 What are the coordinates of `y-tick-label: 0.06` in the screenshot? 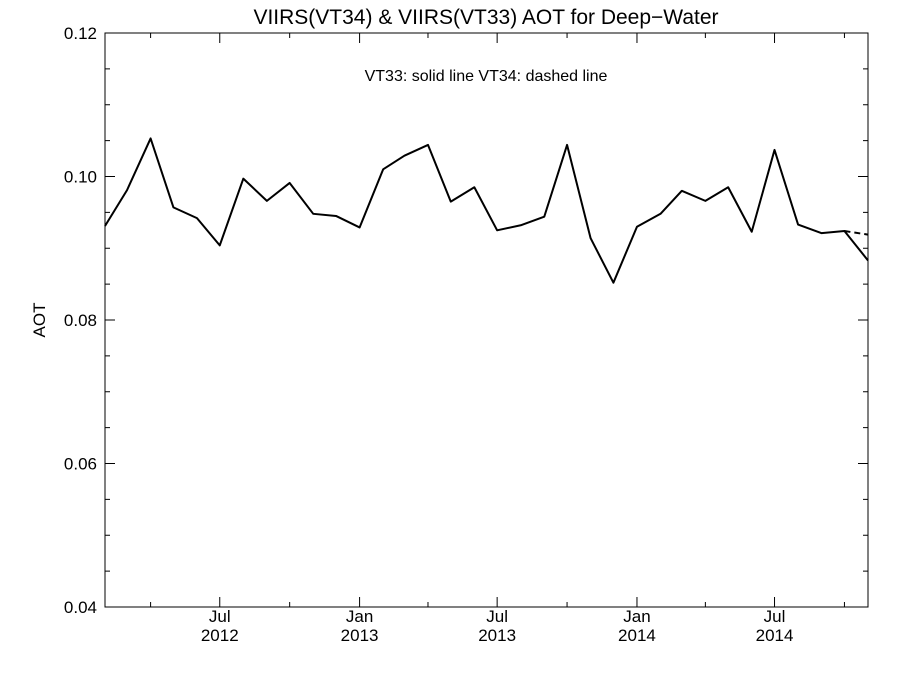 It's located at (80, 464).